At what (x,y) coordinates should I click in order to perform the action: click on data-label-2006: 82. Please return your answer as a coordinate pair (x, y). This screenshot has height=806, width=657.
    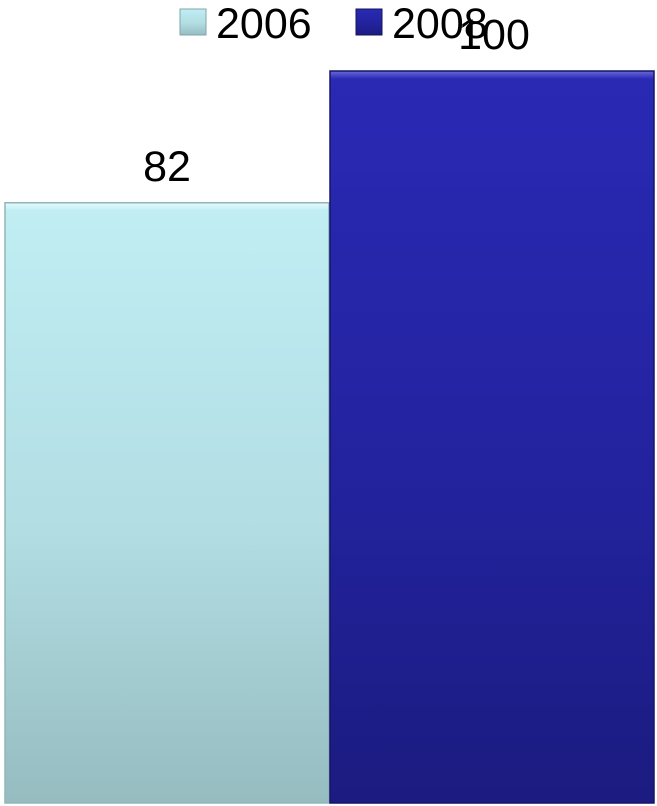
    Looking at the image, I should click on (167, 167).